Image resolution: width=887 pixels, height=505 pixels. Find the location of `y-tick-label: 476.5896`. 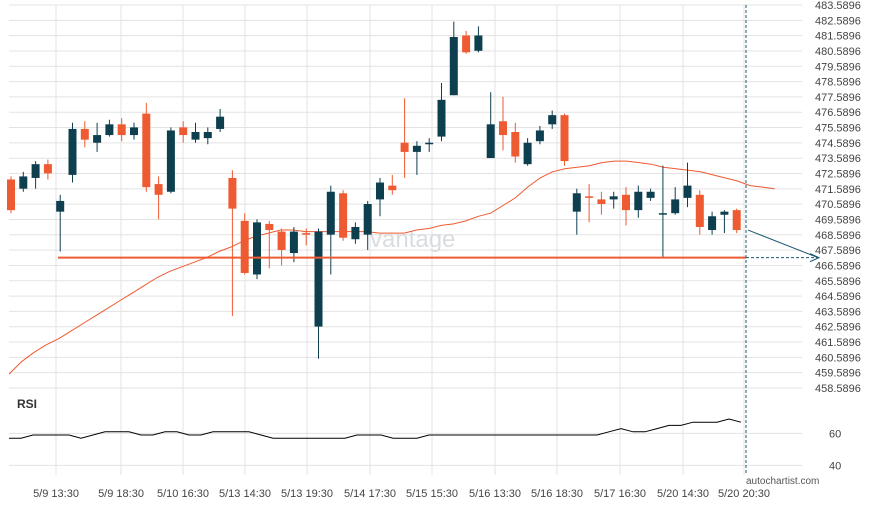

y-tick-label: 476.5896 is located at coordinates (838, 113).